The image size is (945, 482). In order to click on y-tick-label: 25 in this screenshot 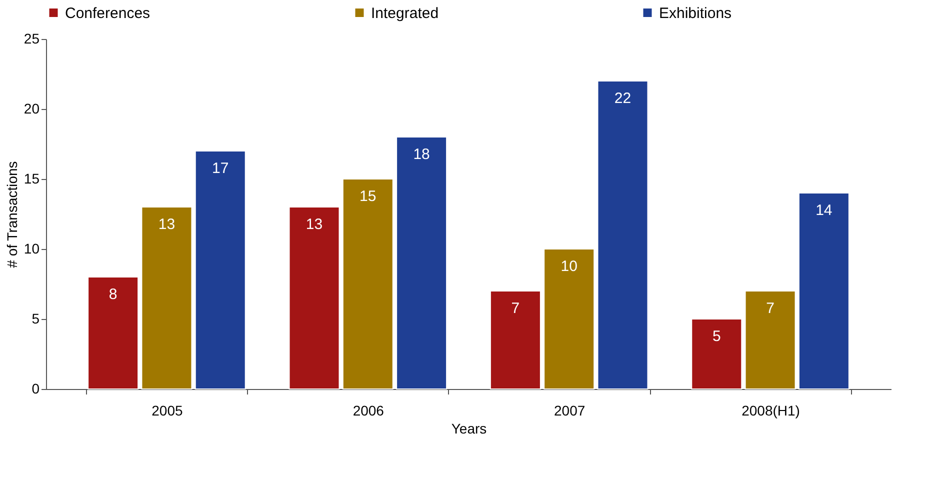, I will do `click(32, 38)`.